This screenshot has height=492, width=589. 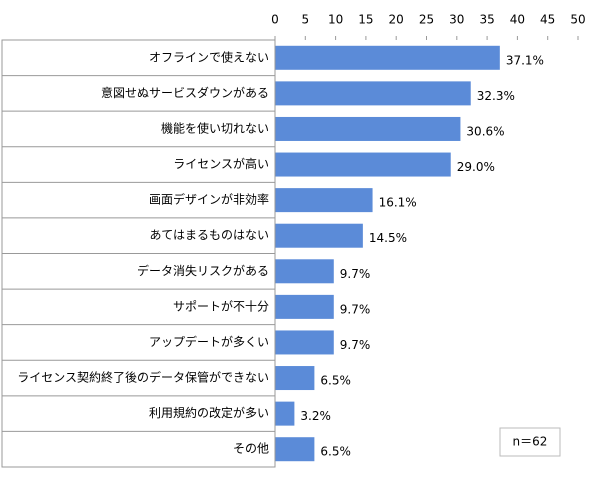 I want to click on value-label: 3.2%, so click(x=315, y=416).